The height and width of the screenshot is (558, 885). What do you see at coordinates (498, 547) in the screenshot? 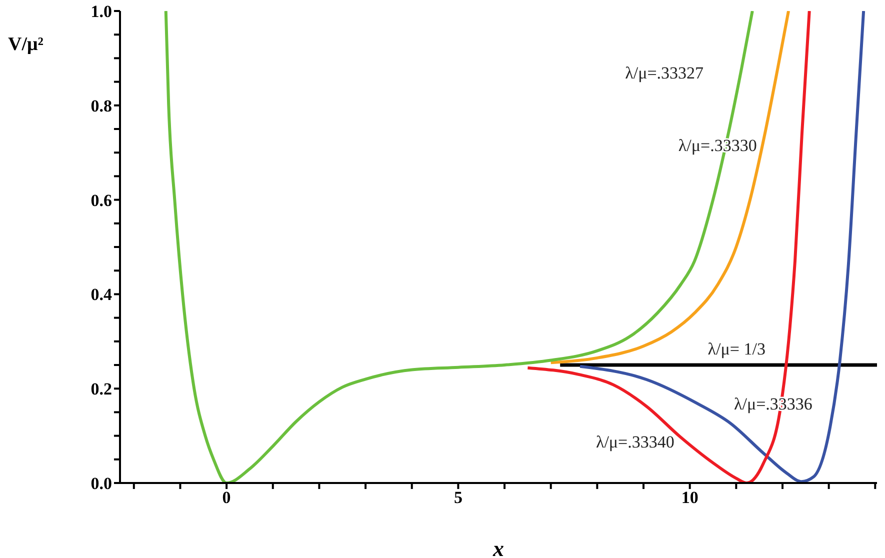
I see `x-axis-title: x` at bounding box center [498, 547].